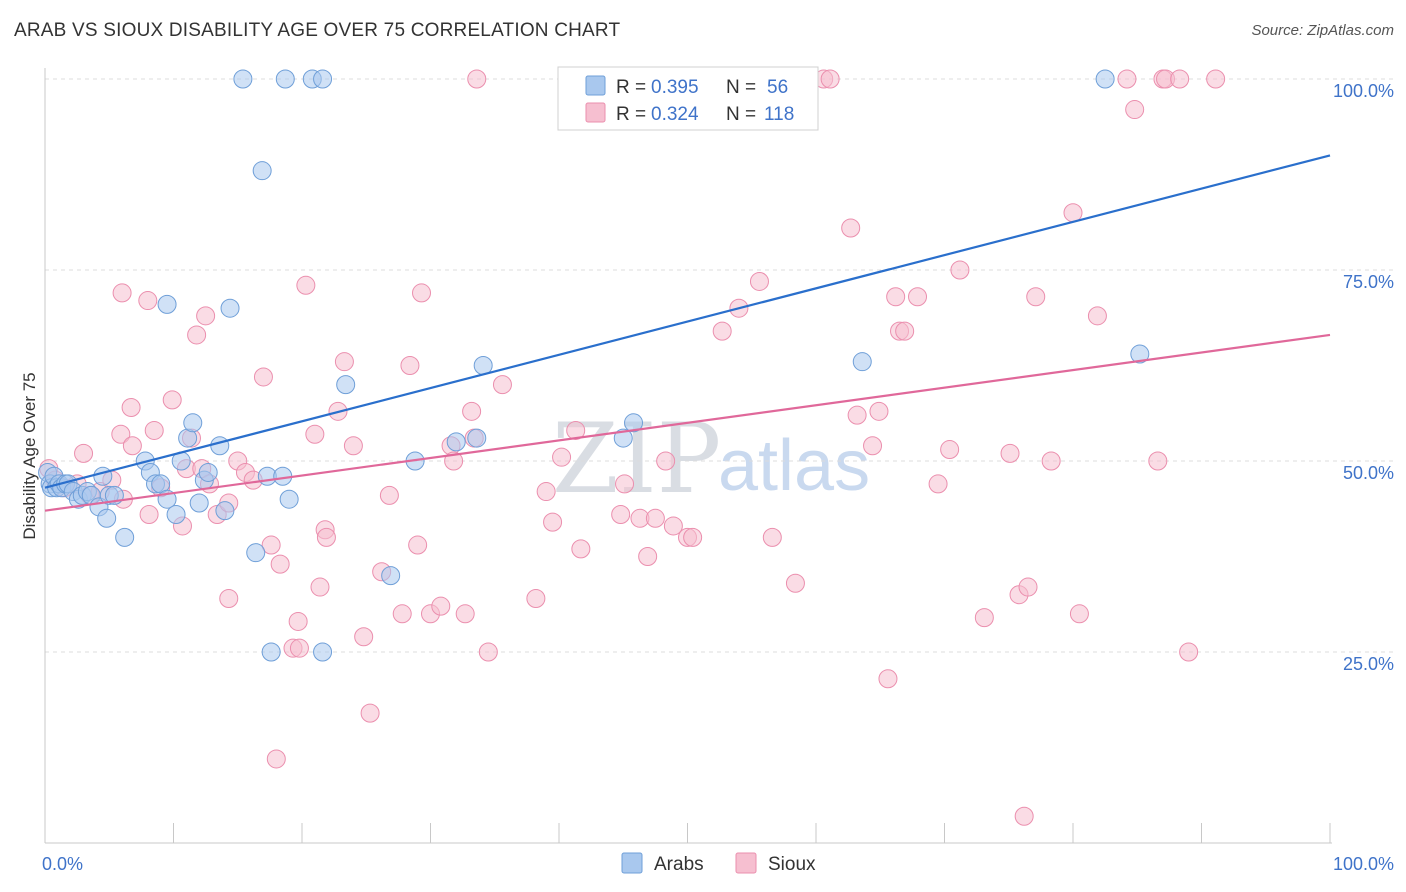 The width and height of the screenshot is (1406, 892). What do you see at coordinates (743, 114) in the screenshot?
I see `legend-n-label-sioux: N =` at bounding box center [743, 114].